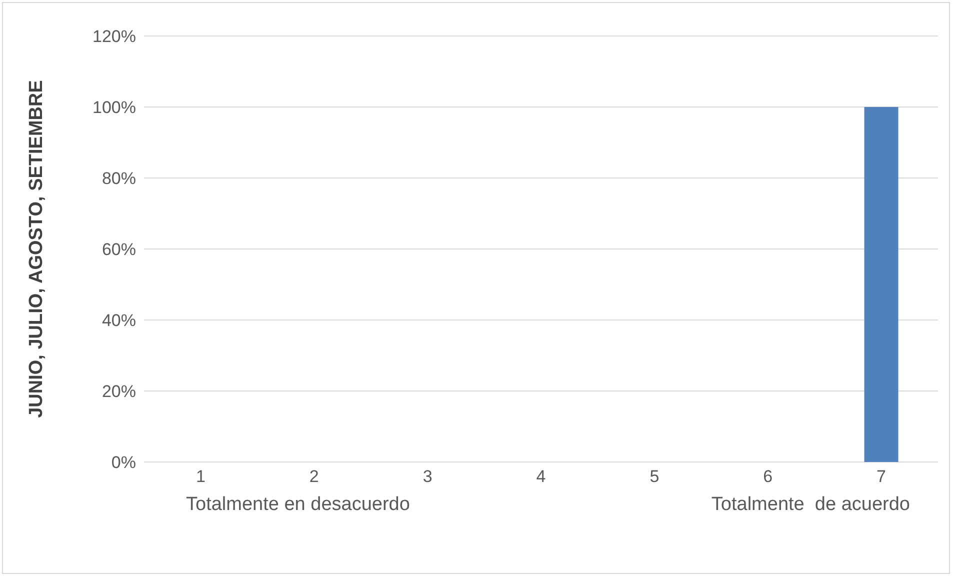  What do you see at coordinates (37, 249) in the screenshot?
I see `y-axis-title: JUNIO, JULIO, AGOSTO, SETIEMBRE` at bounding box center [37, 249].